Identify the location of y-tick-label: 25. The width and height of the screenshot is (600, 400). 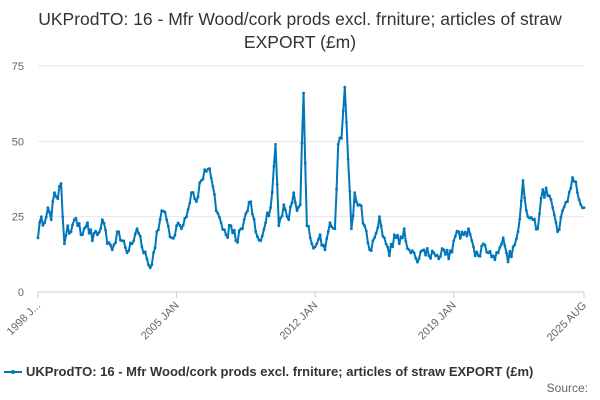
(18, 218).